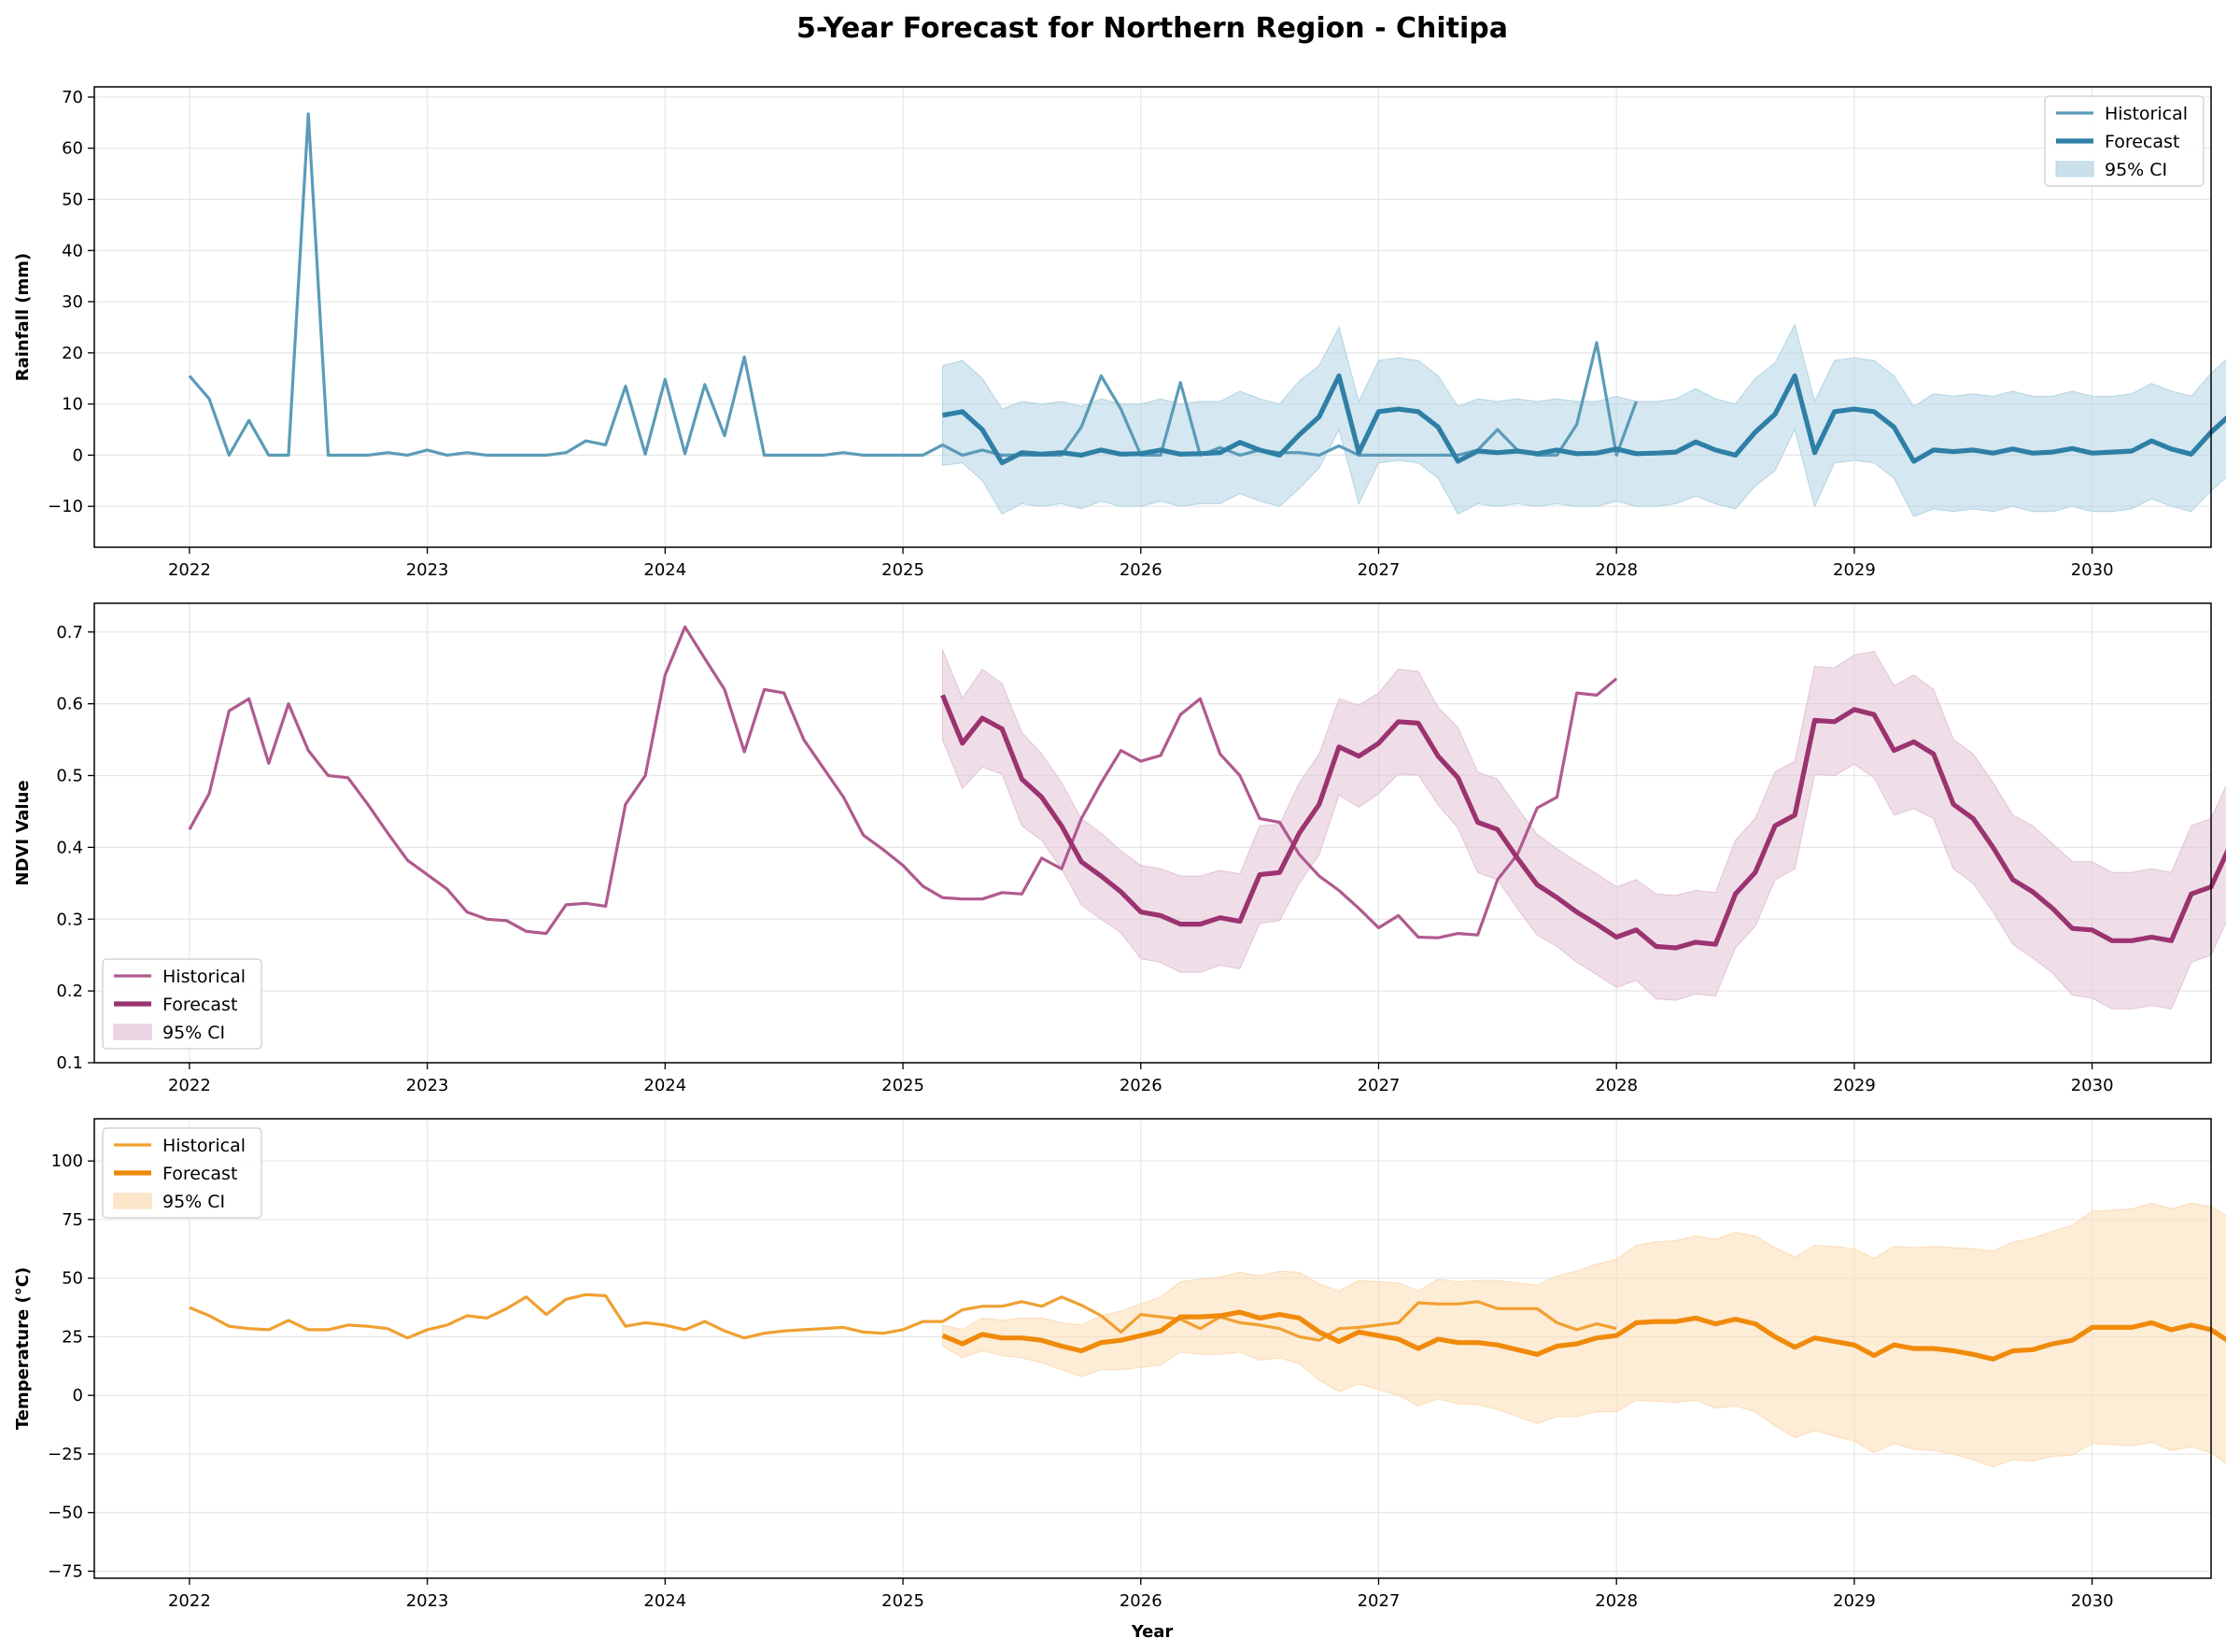 Image resolution: width=2226 pixels, height=1652 pixels. Describe the element at coordinates (69, 1063) in the screenshot. I see `ndvi-y-tick-label: 0.1` at that location.